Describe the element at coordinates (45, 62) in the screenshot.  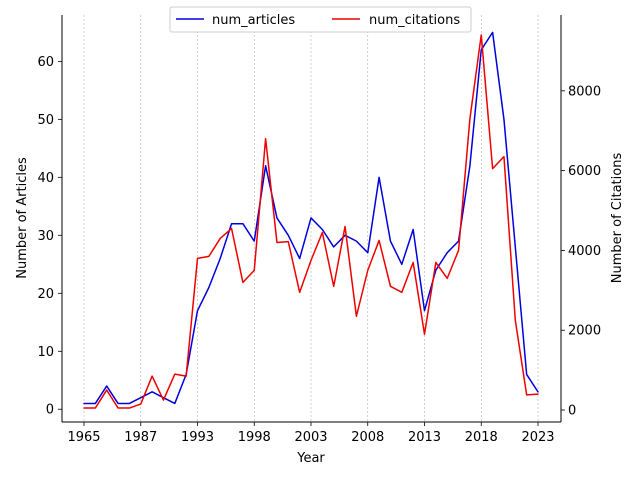
I see `y-left-tick-label: 60` at that location.